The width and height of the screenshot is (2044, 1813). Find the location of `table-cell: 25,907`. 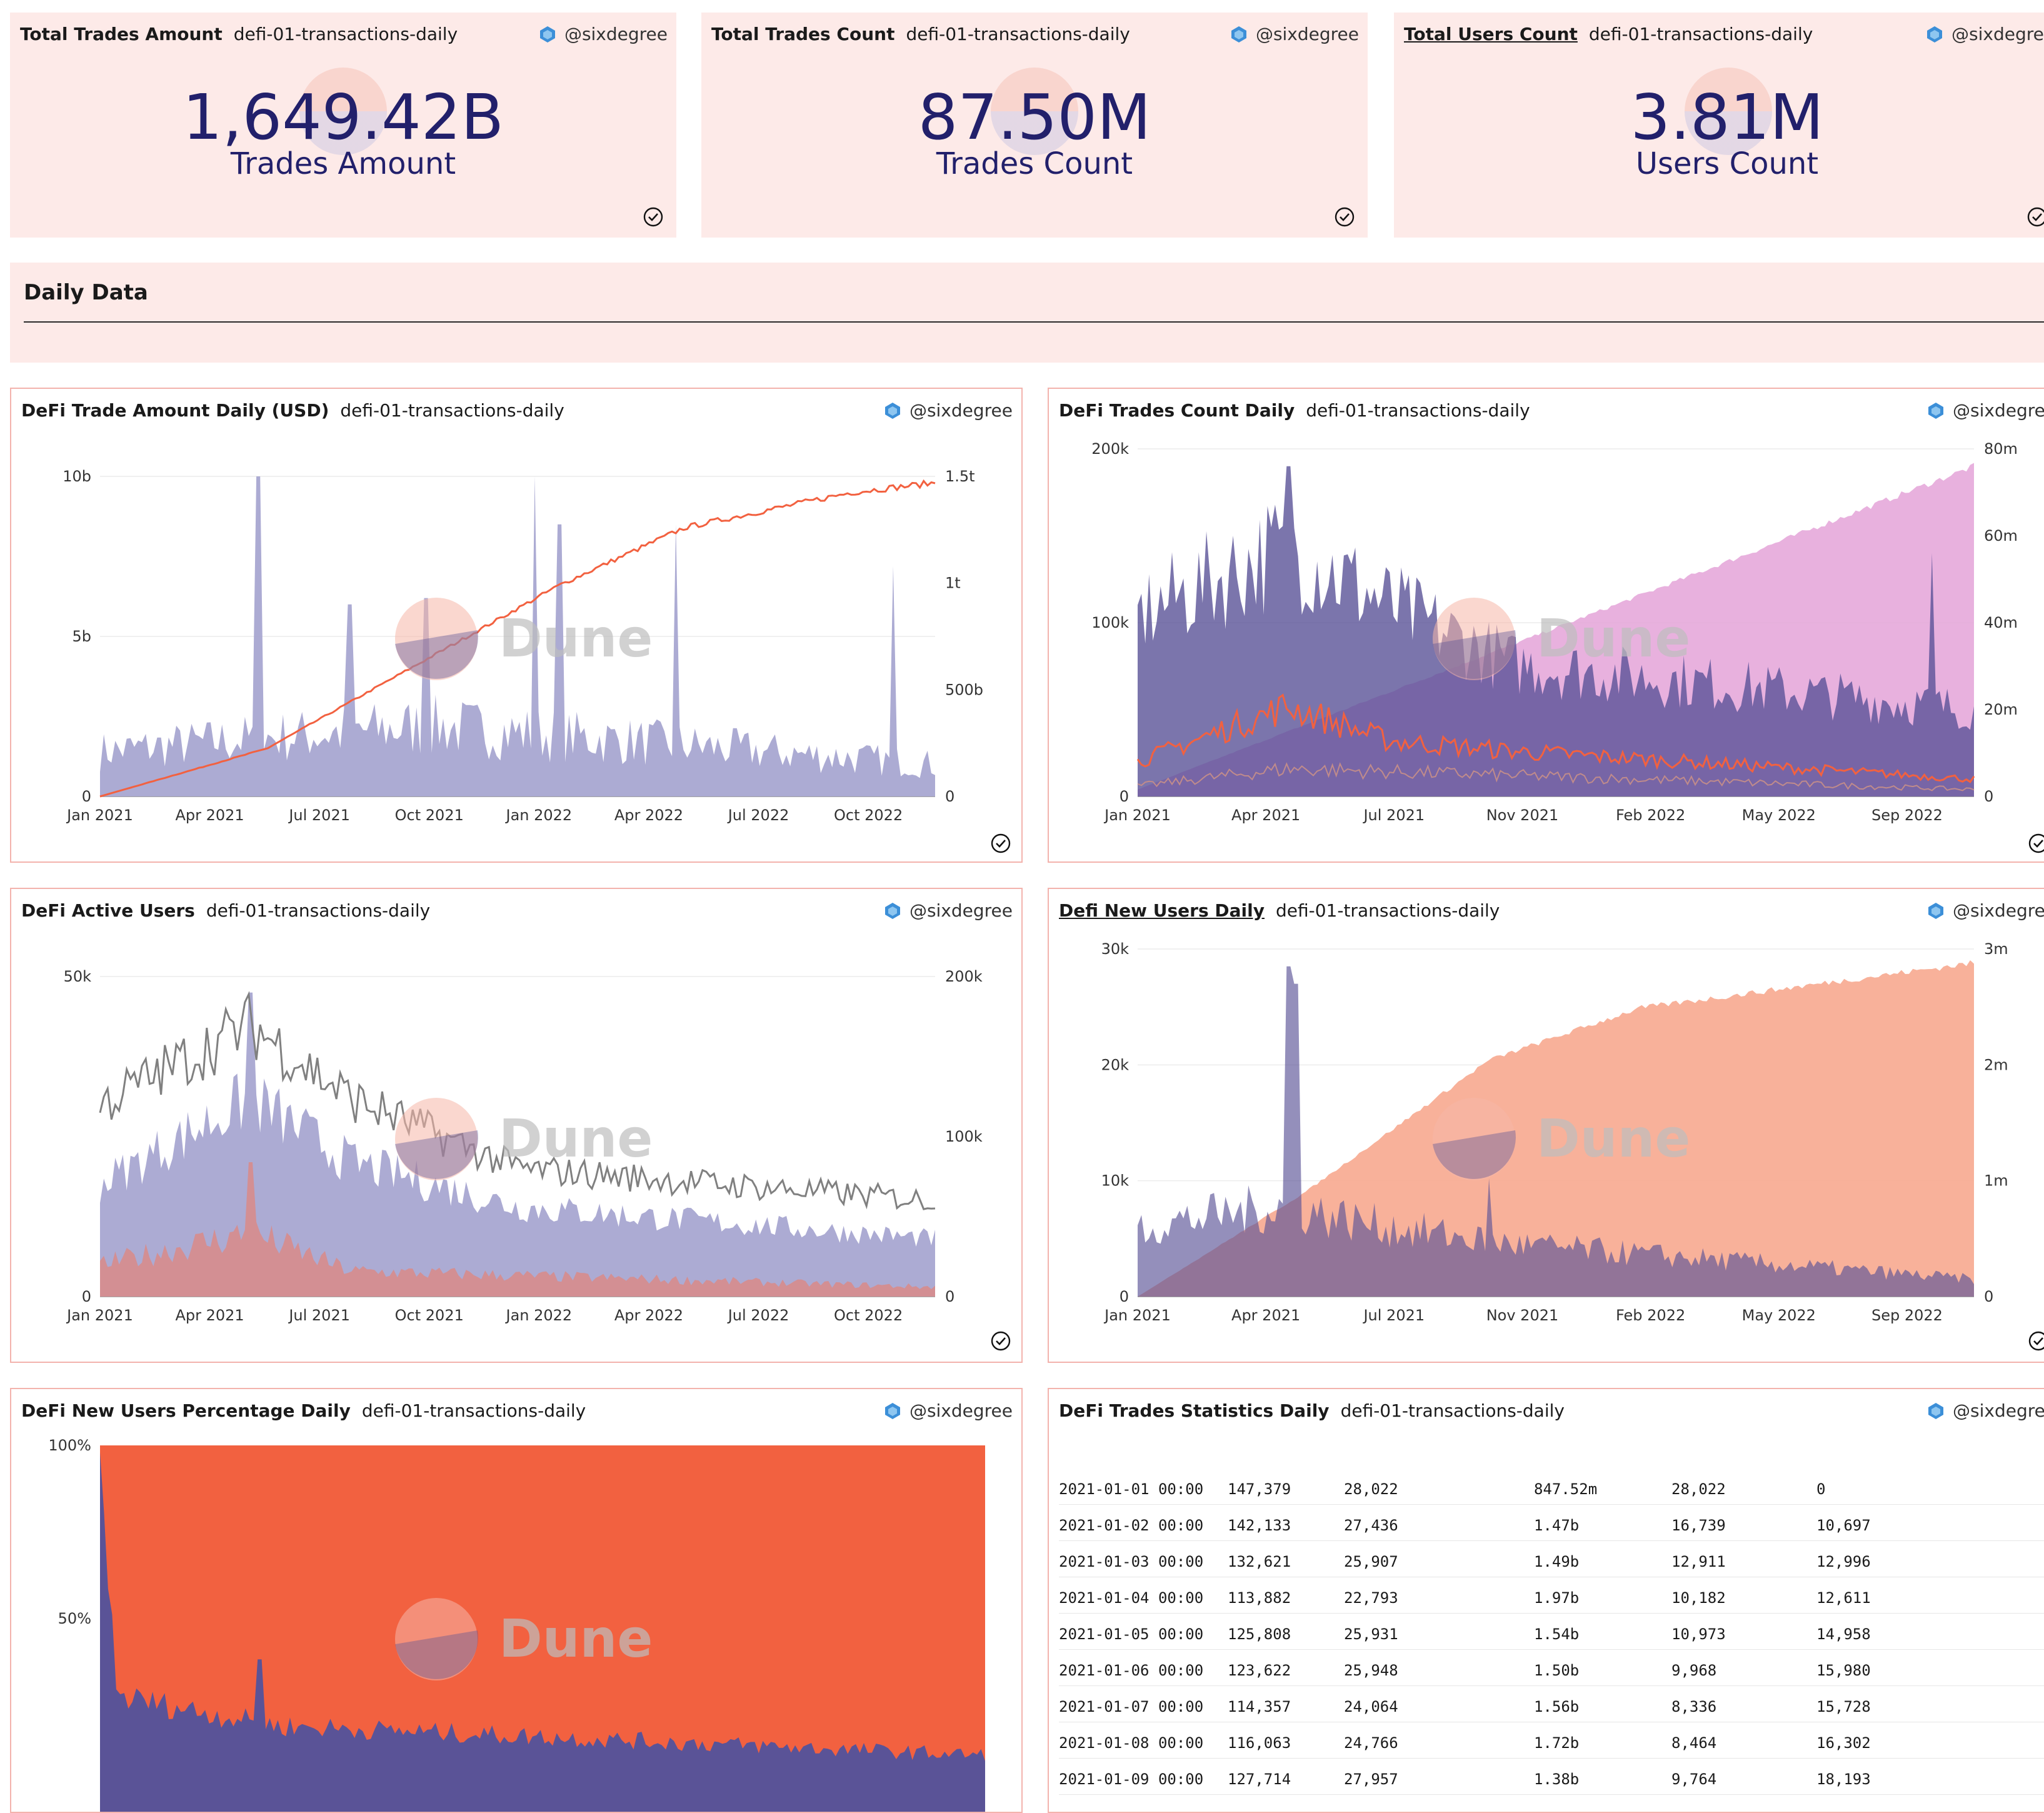

table-cell: 25,907 is located at coordinates (1371, 1561).